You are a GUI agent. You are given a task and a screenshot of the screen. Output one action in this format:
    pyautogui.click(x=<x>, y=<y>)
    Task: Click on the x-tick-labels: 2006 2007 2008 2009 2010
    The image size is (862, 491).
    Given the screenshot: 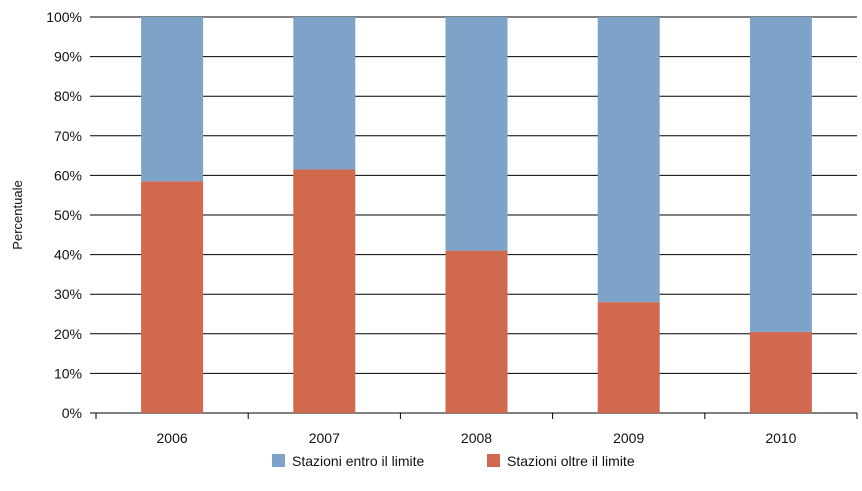 What is the action you would take?
    pyautogui.click(x=477, y=438)
    